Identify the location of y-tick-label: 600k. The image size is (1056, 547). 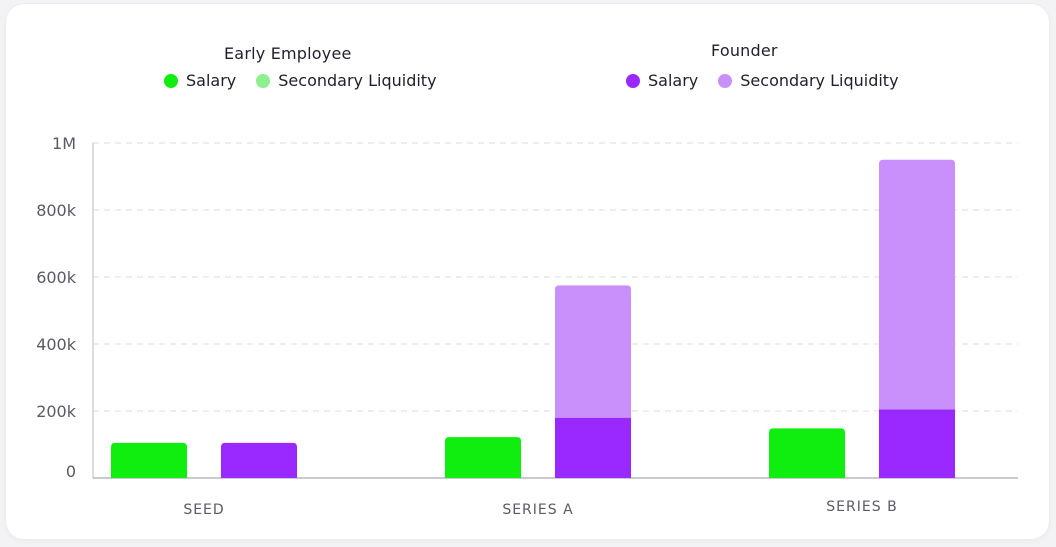
(56, 277).